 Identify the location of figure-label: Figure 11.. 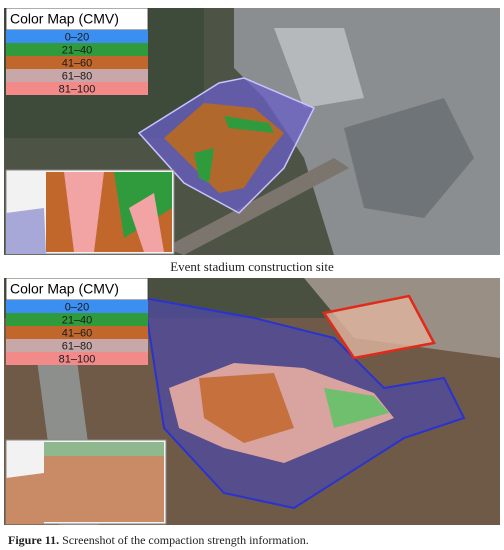
(34, 540).